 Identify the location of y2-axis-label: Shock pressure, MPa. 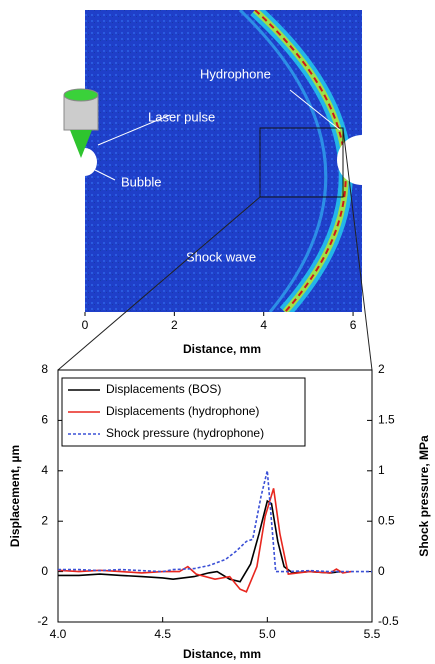
(424, 496).